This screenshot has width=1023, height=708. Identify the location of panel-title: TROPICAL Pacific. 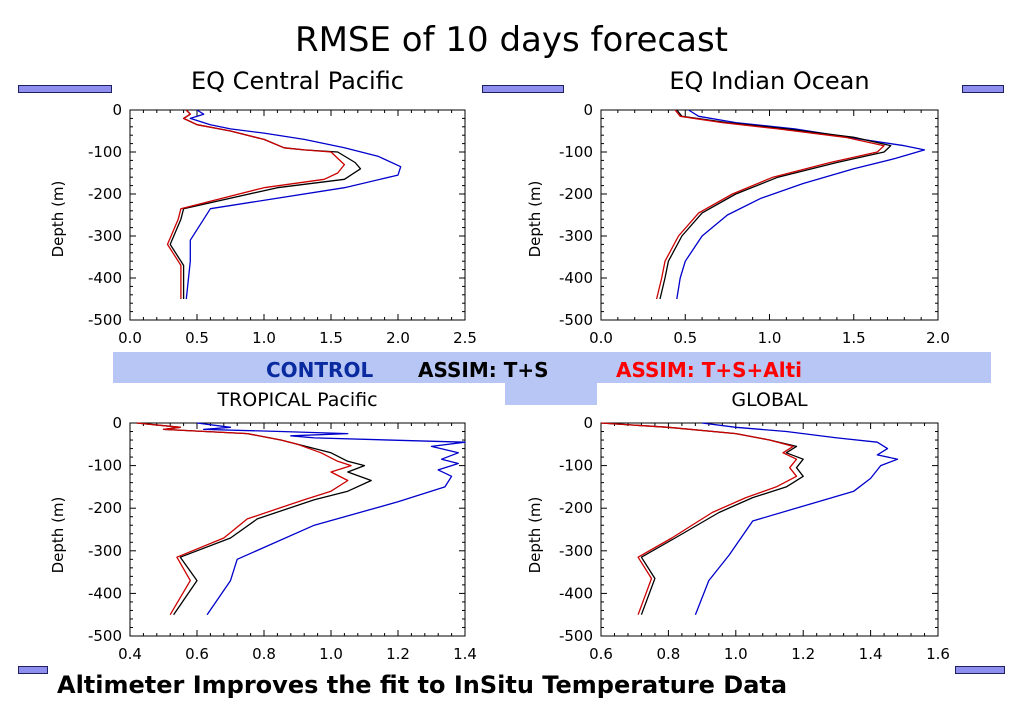
(297, 400).